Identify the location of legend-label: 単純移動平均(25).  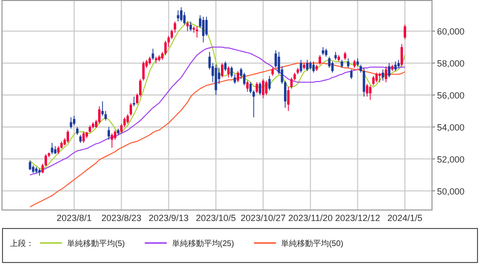
(203, 243).